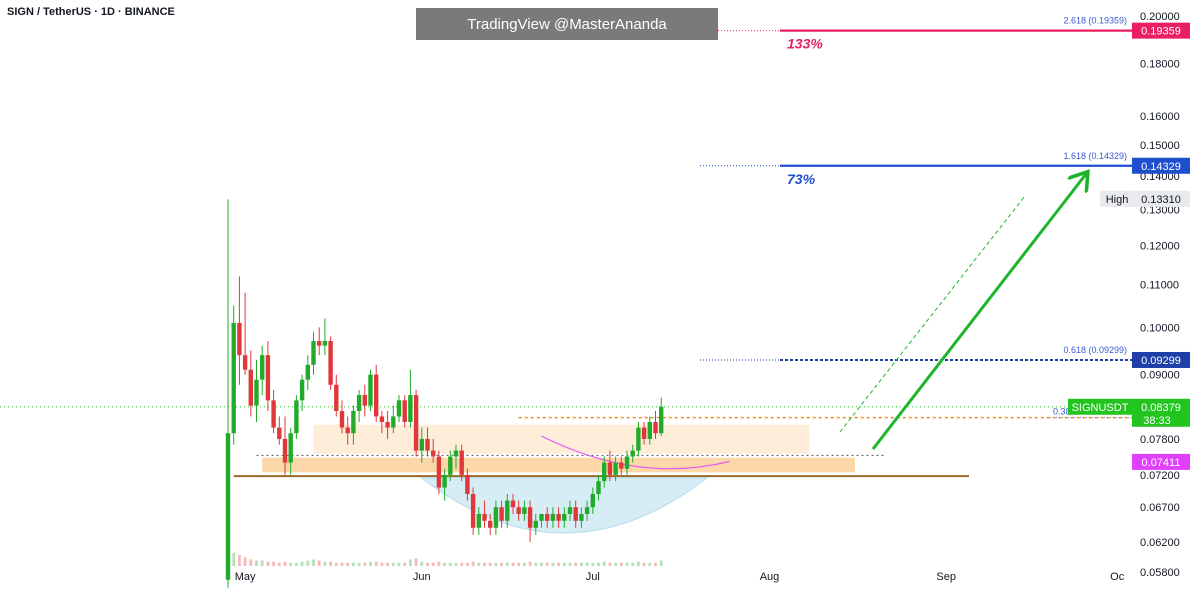  Describe the element at coordinates (1161, 32) in the screenshot. I see `fib-badge-0: 0.19359` at that location.